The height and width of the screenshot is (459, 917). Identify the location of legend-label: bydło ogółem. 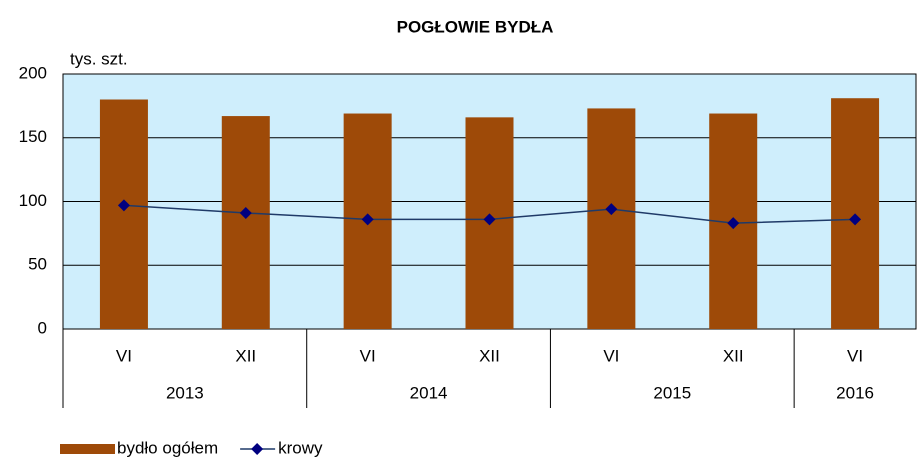
(167, 447).